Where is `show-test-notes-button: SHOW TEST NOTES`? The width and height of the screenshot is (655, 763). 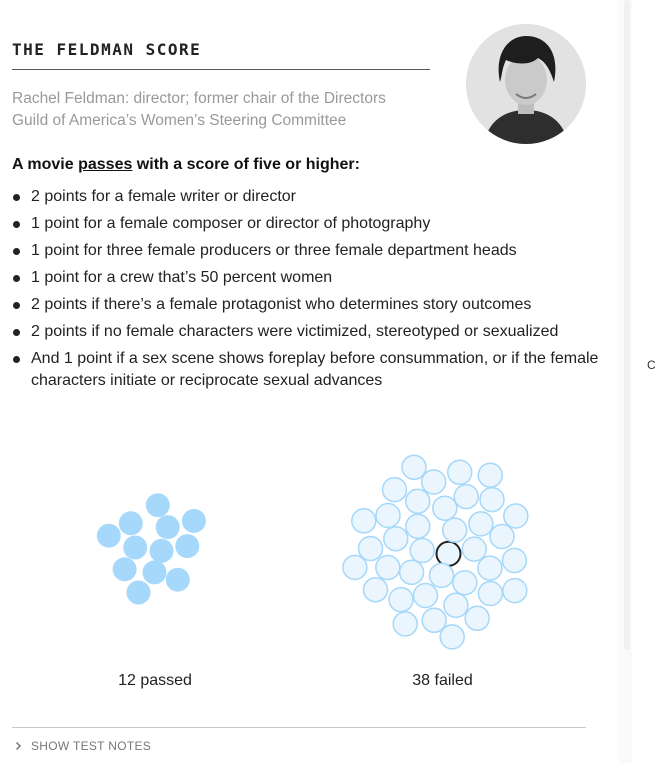
show-test-notes-button: SHOW TEST NOTES is located at coordinates (82, 746).